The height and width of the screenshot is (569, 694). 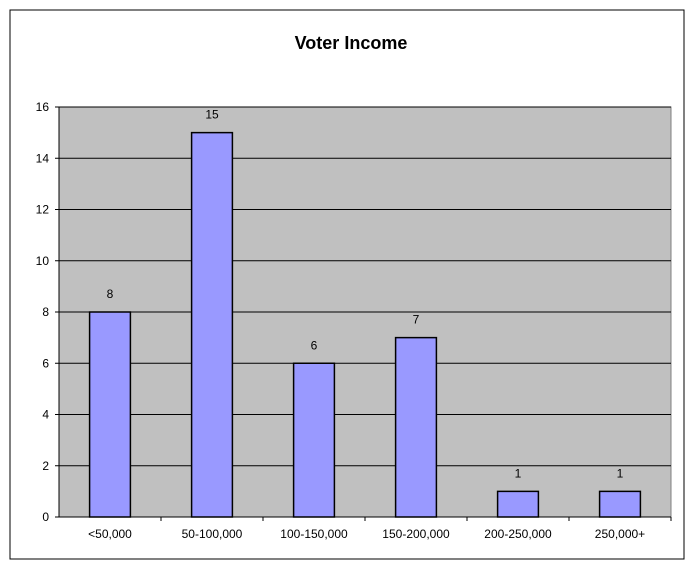 I want to click on x-tick-label: 100-150,000, so click(x=314, y=534).